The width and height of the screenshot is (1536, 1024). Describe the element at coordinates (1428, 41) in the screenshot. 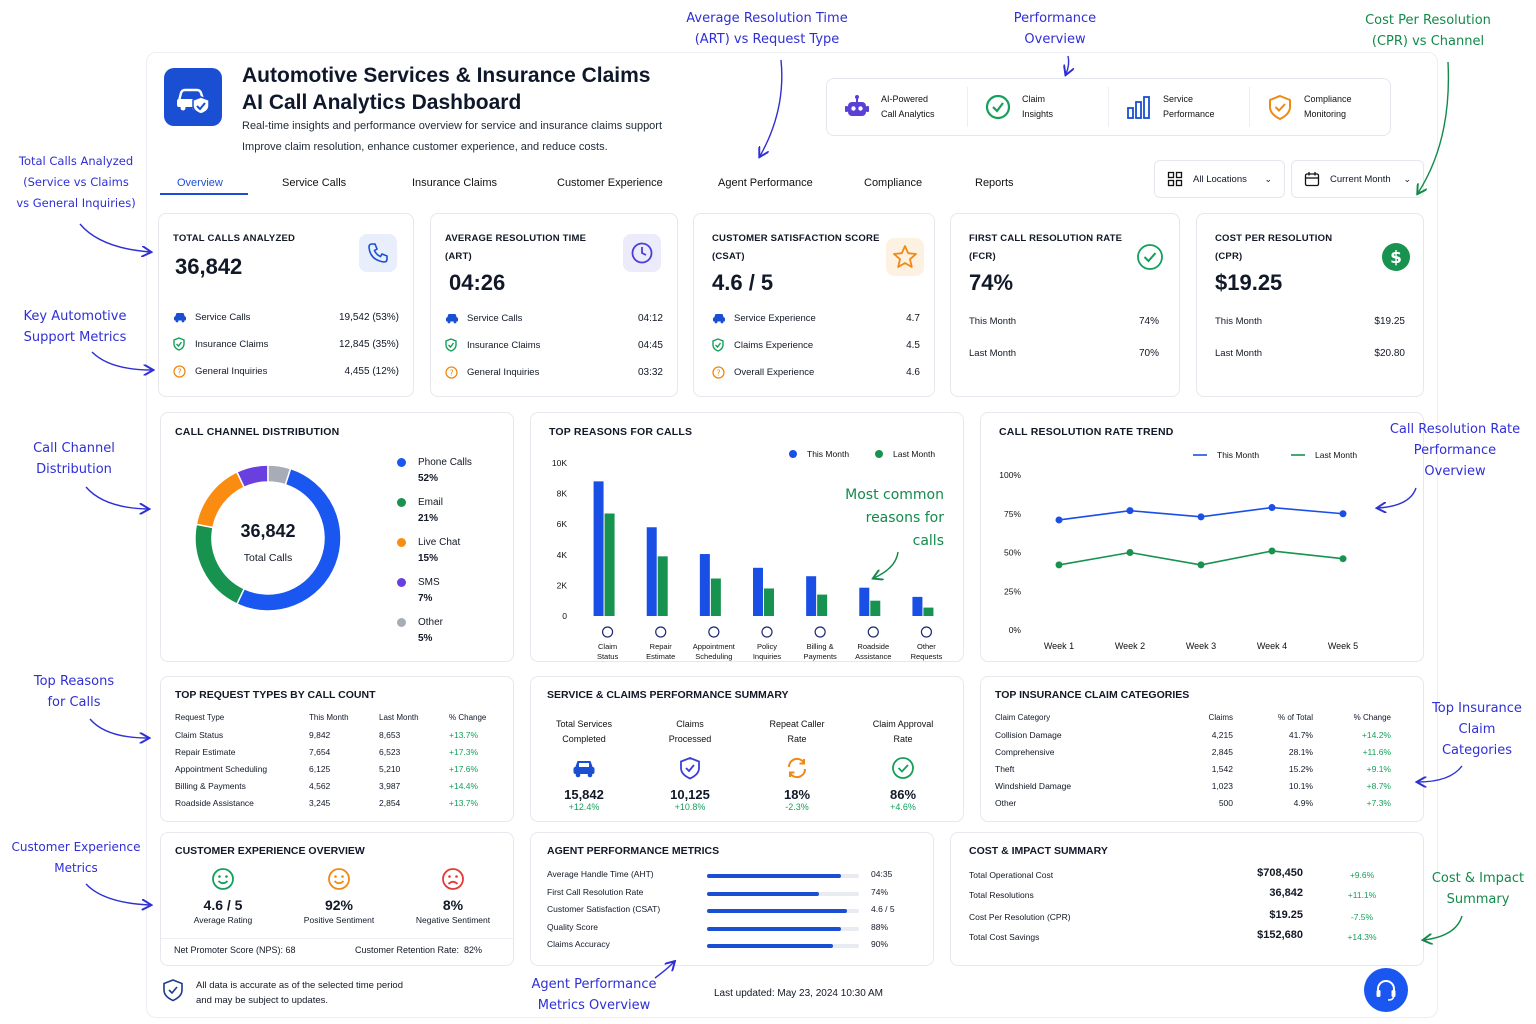

I see `annotation-line: (CPR) vs Channel` at that location.